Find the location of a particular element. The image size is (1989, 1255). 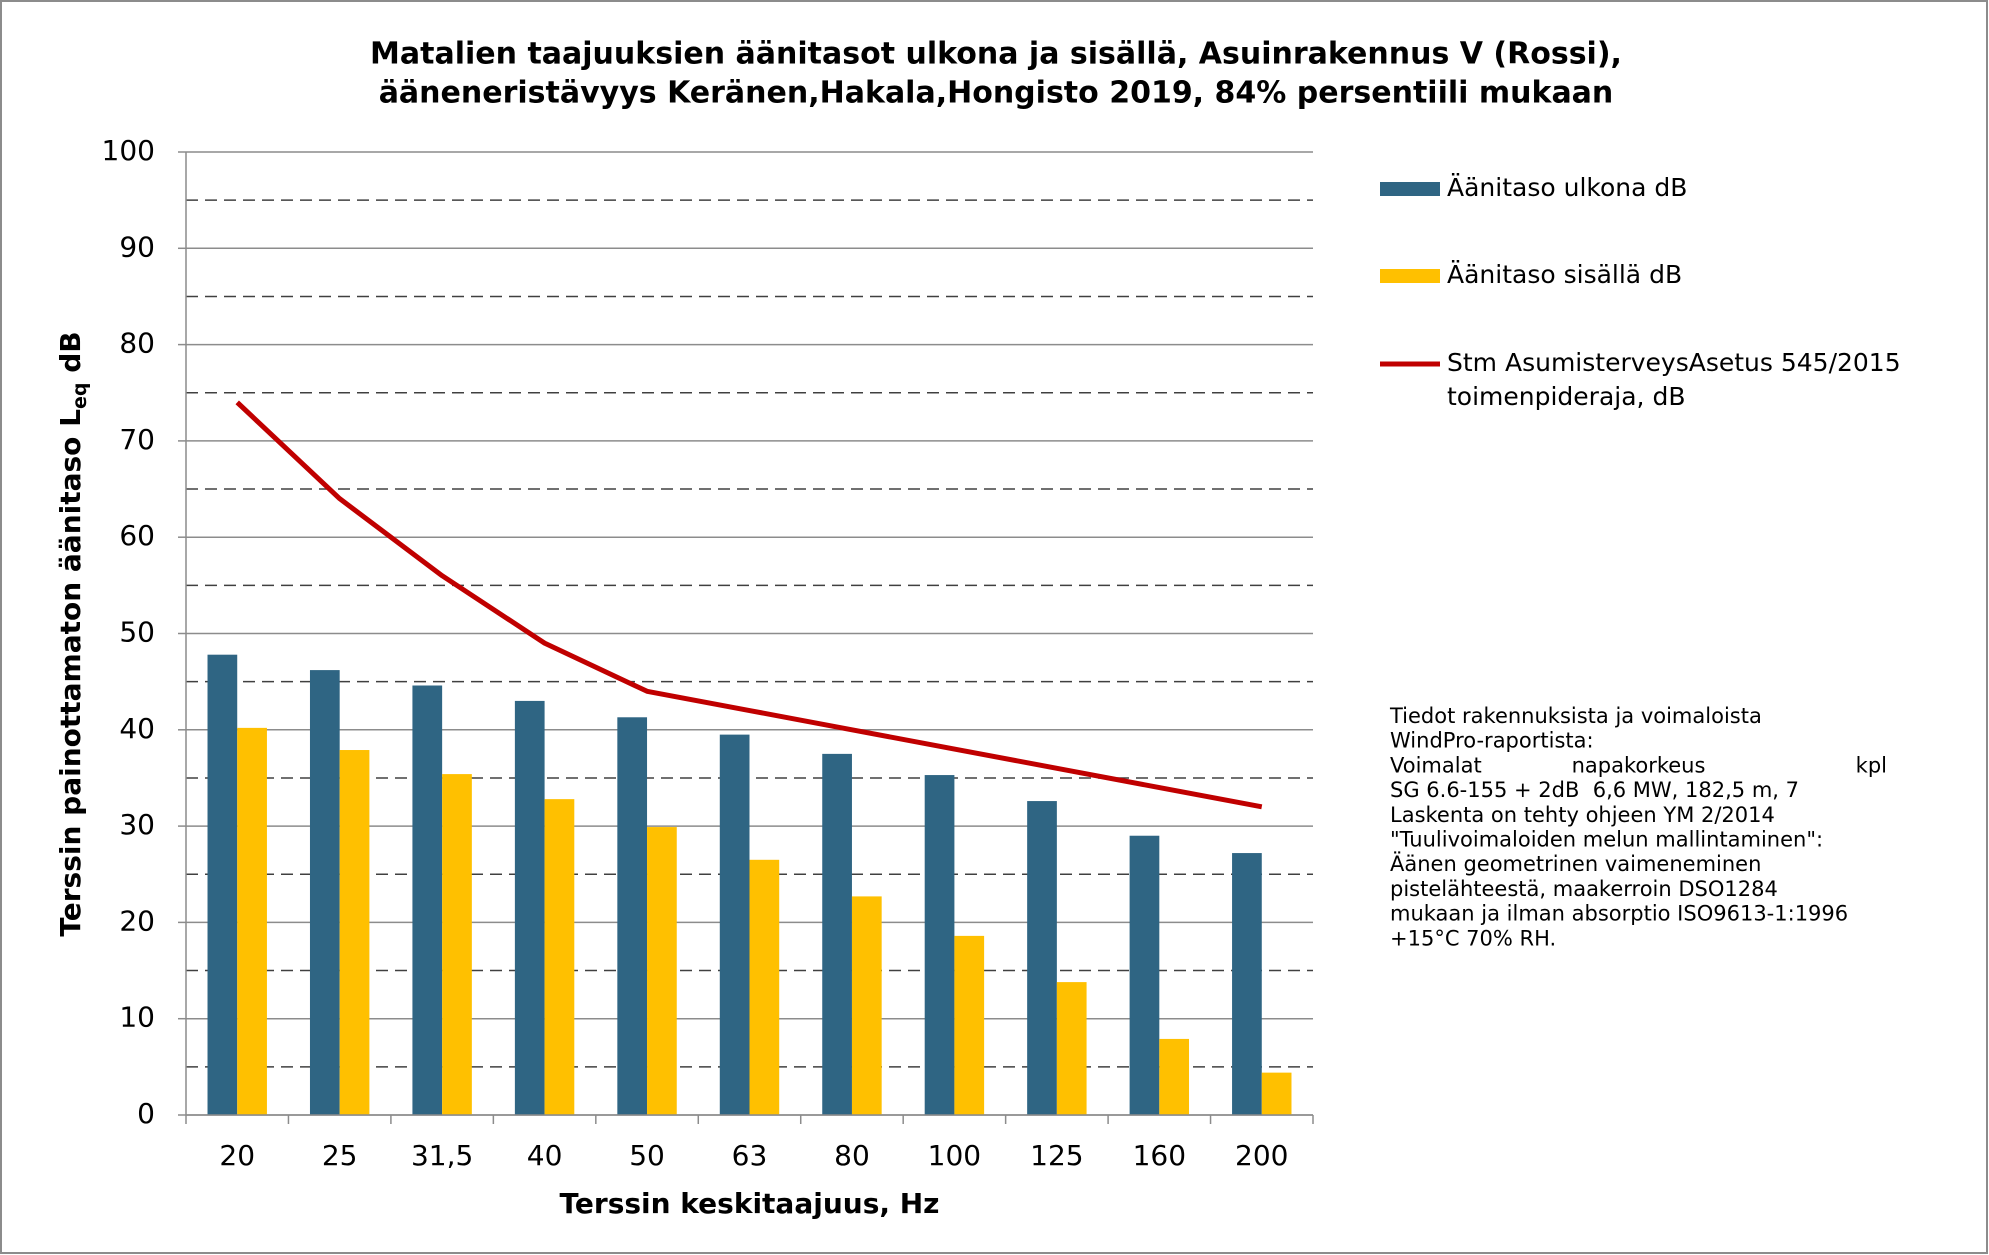

annotation-text: napakorkeus is located at coordinates (1639, 765).